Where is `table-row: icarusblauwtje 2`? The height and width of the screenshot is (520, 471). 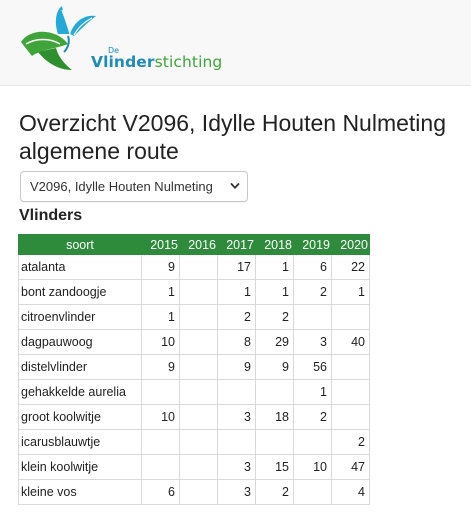
table-row: icarusblauwtje 2 is located at coordinates (194, 442).